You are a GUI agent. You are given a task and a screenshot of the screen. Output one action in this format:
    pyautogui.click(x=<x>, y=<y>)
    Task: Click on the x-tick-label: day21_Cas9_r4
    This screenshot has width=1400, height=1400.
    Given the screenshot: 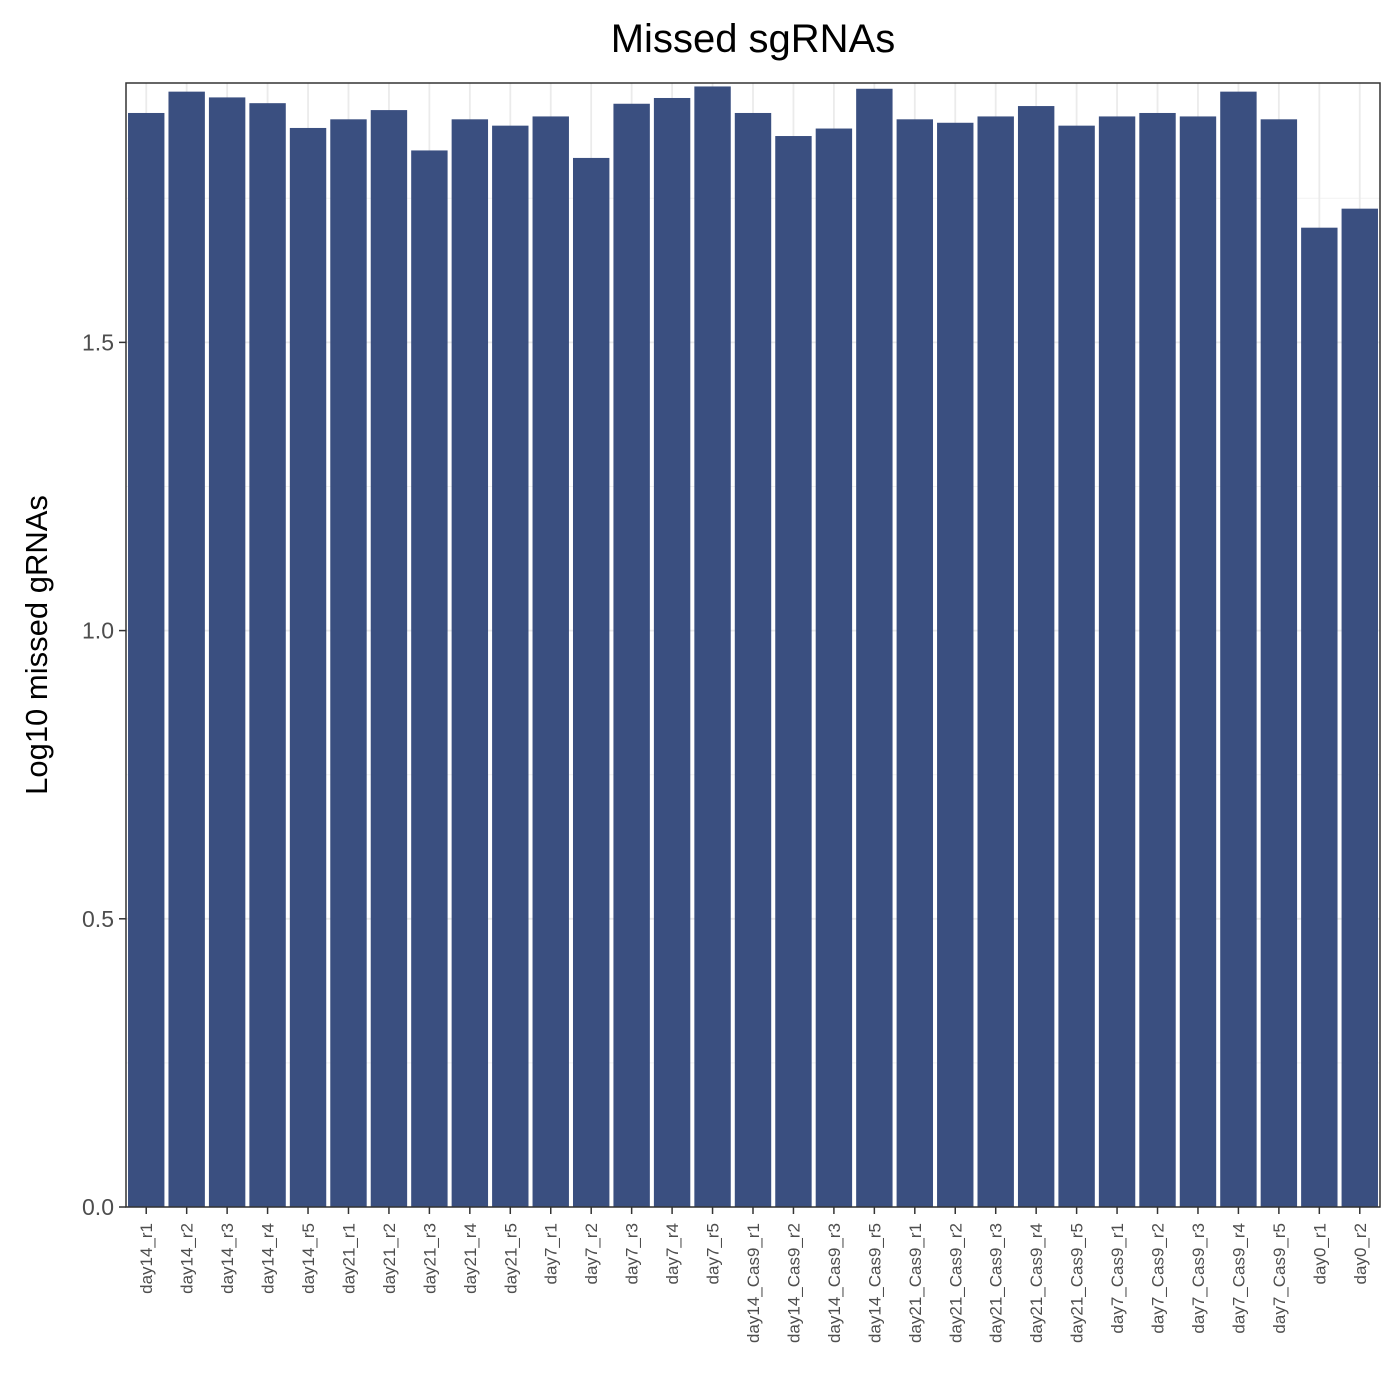 What is the action you would take?
    pyautogui.click(x=1036, y=1283)
    